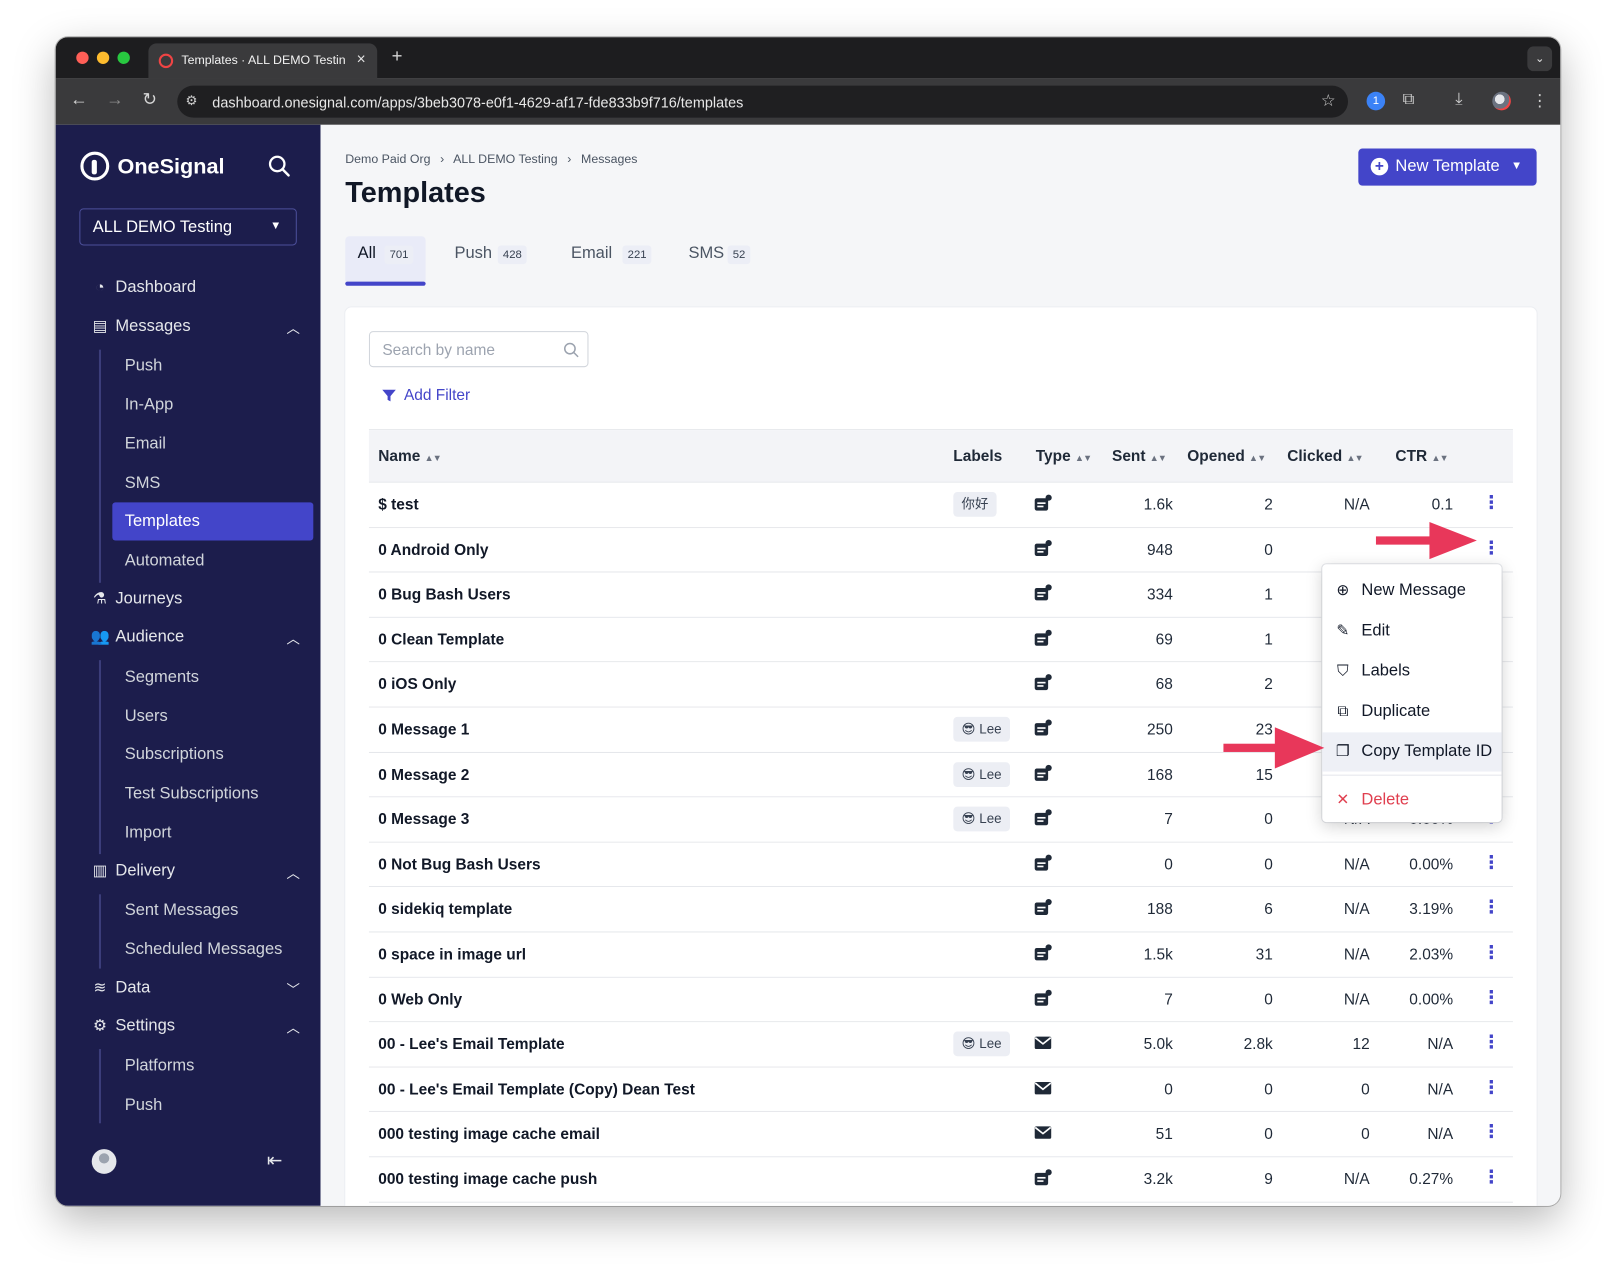 The height and width of the screenshot is (1279, 1616). What do you see at coordinates (940, 505) in the screenshot?
I see `table-row: $ test 你好 1.6k 2 N/A 0.1 ⋮` at bounding box center [940, 505].